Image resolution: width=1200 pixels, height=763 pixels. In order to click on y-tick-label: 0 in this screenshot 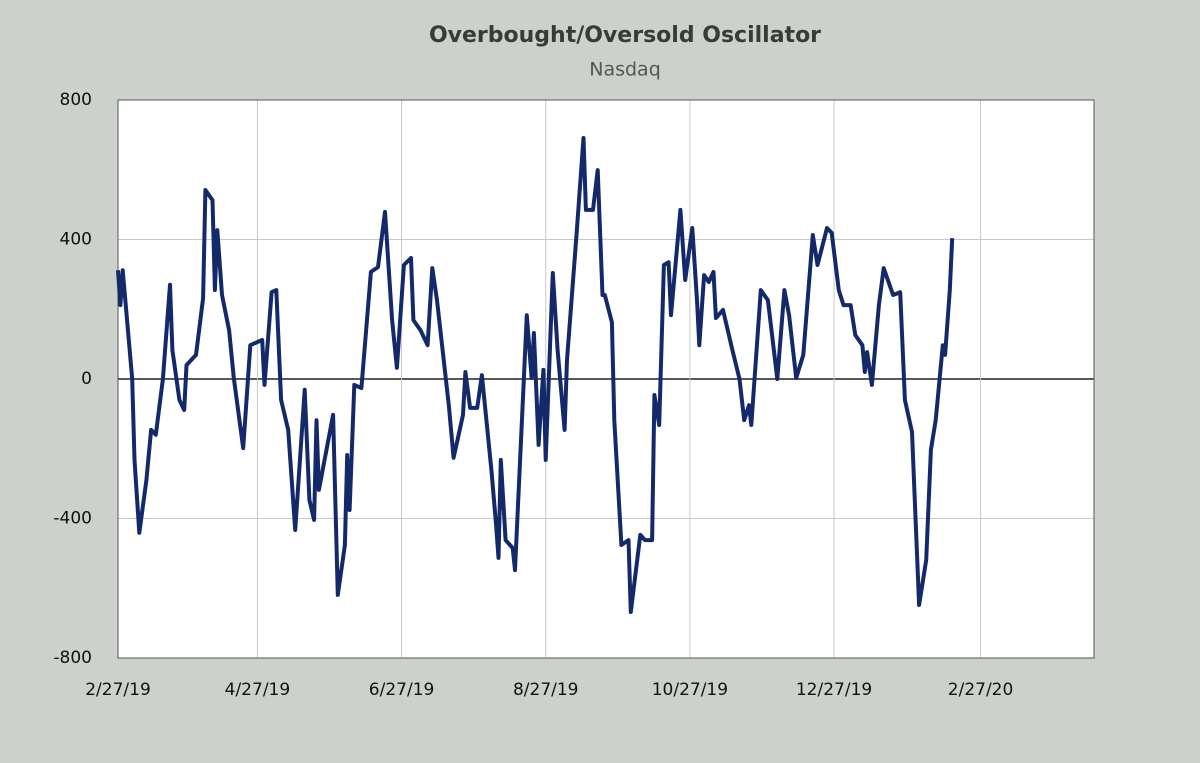, I will do `click(86, 379)`.